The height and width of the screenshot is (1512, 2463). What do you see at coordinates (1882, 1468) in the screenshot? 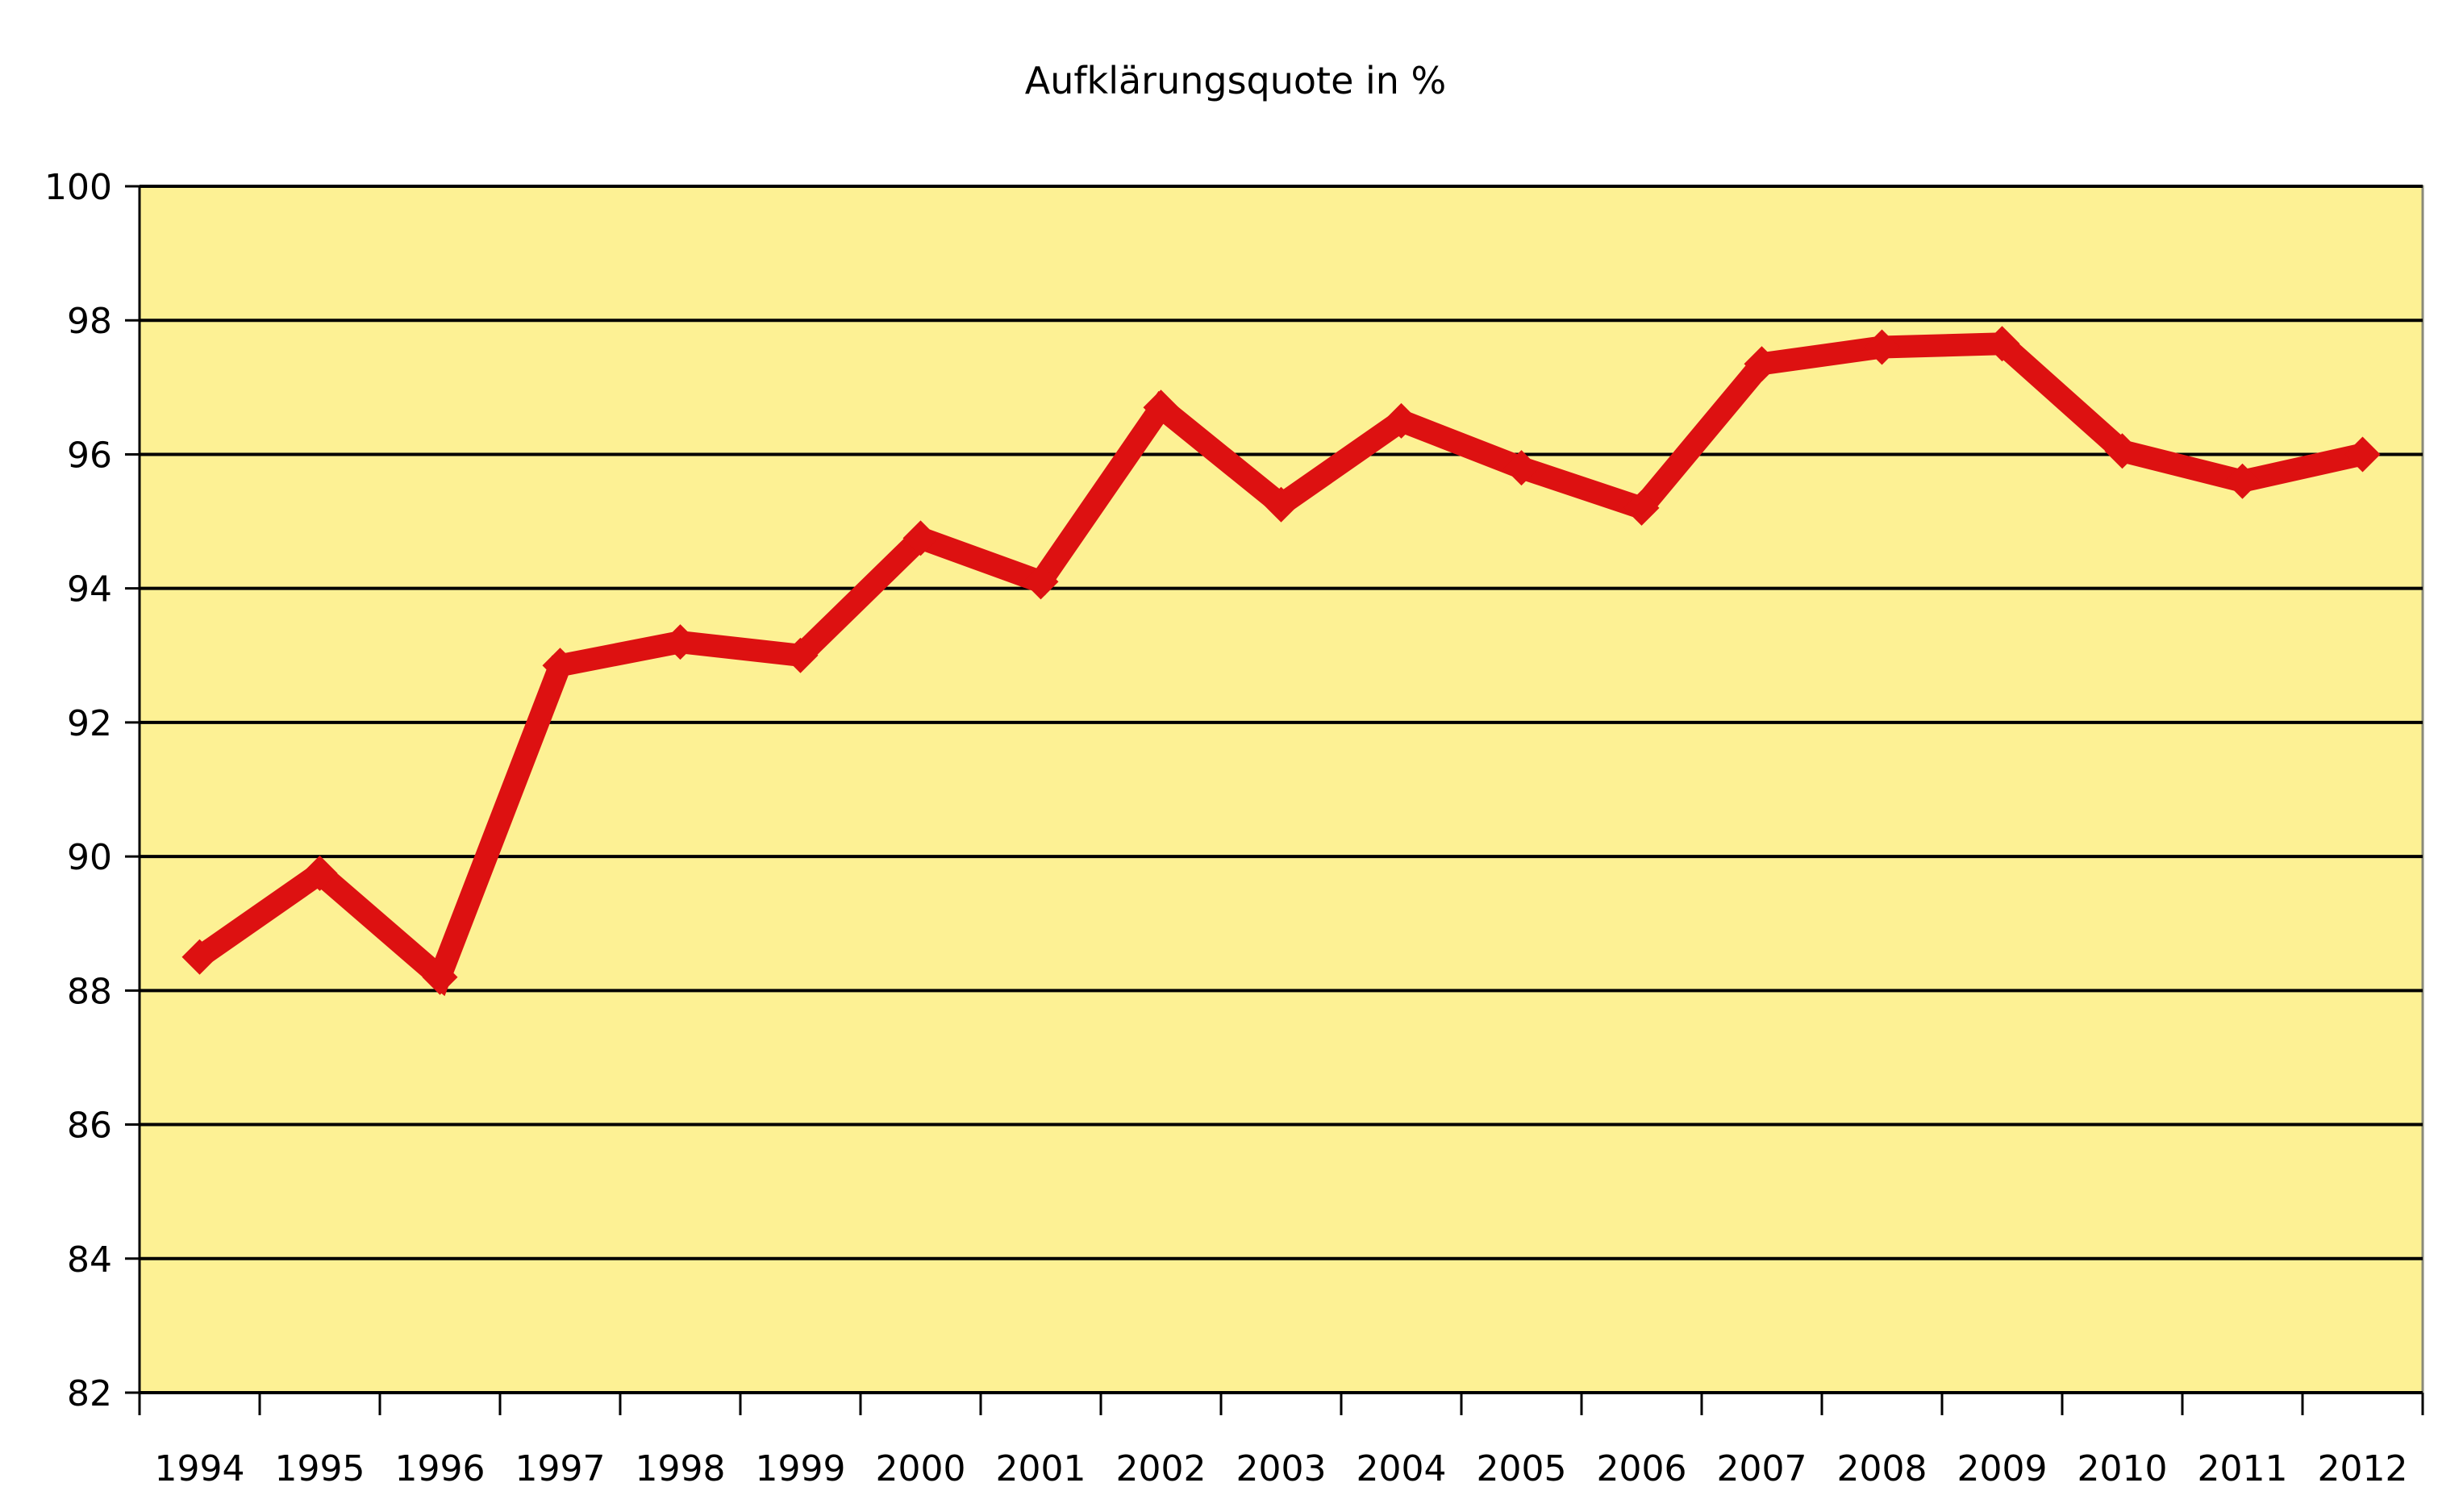
I see `x-axis-label: 2008` at bounding box center [1882, 1468].